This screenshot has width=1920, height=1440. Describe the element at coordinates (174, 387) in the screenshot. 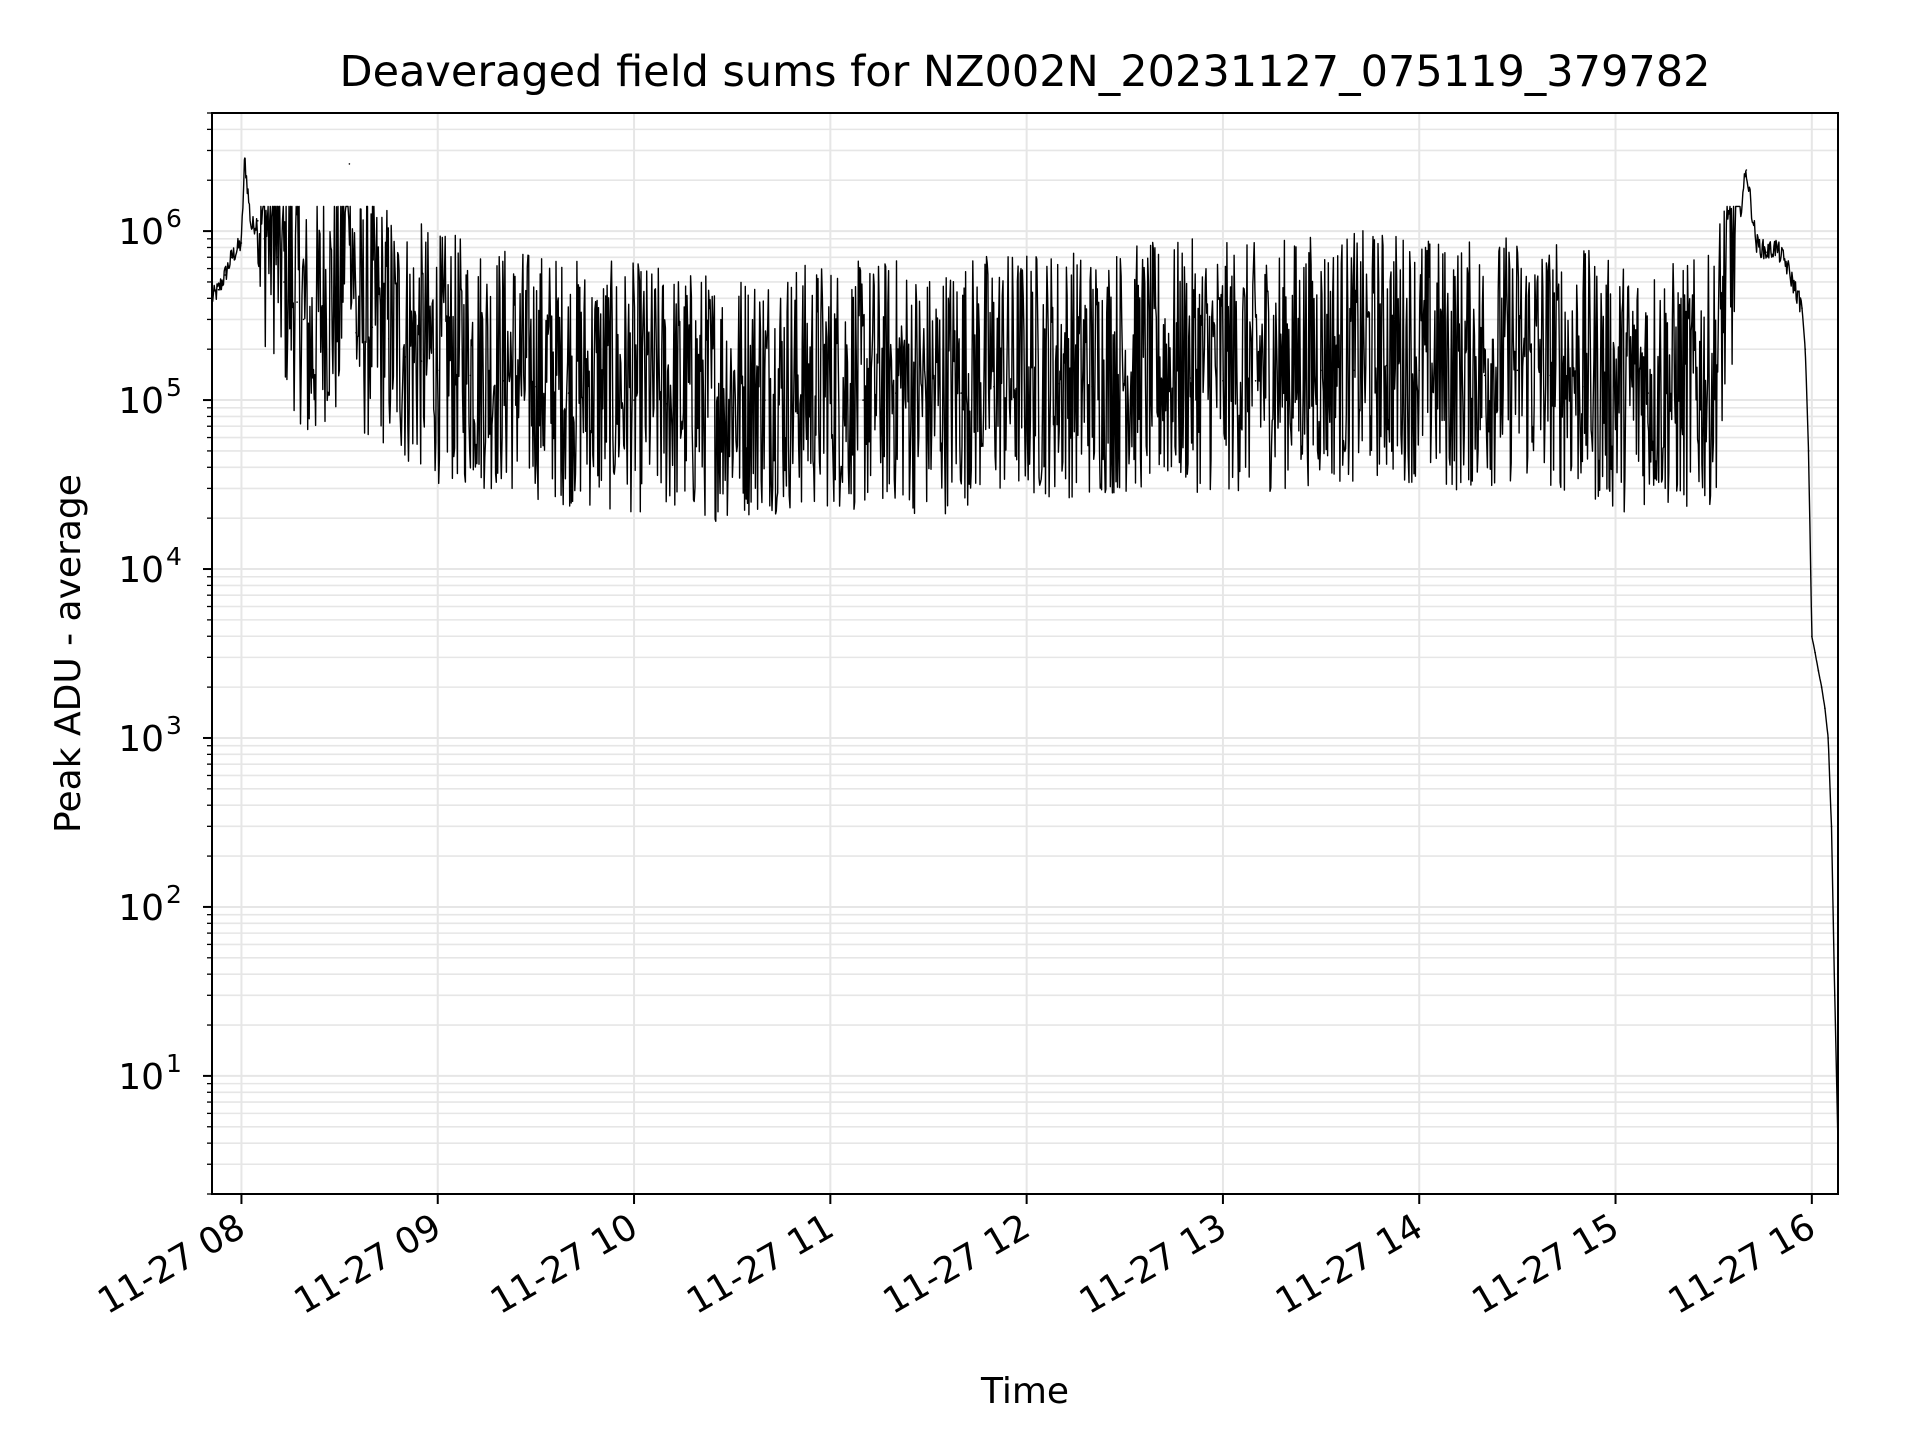

I see `y-tick-exponent: 5` at that location.